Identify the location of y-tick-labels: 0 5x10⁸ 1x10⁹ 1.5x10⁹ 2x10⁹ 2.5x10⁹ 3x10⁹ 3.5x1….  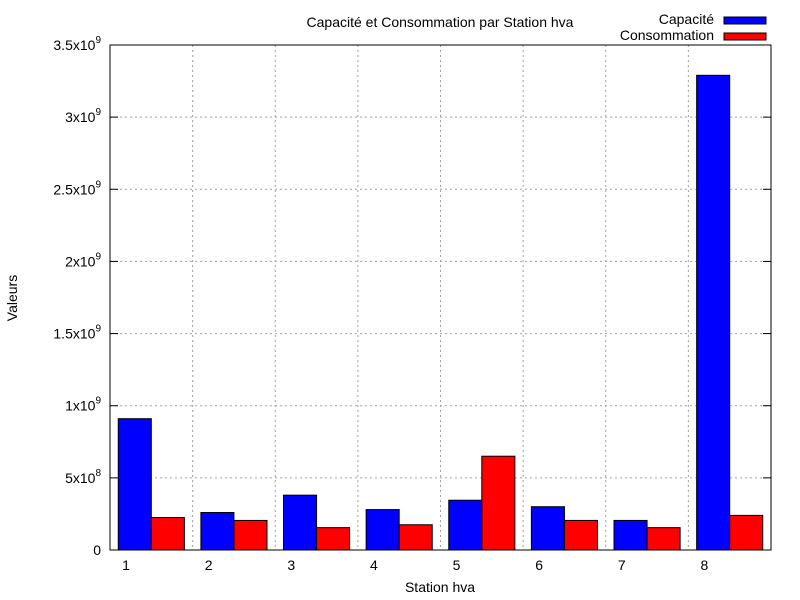
(77, 296).